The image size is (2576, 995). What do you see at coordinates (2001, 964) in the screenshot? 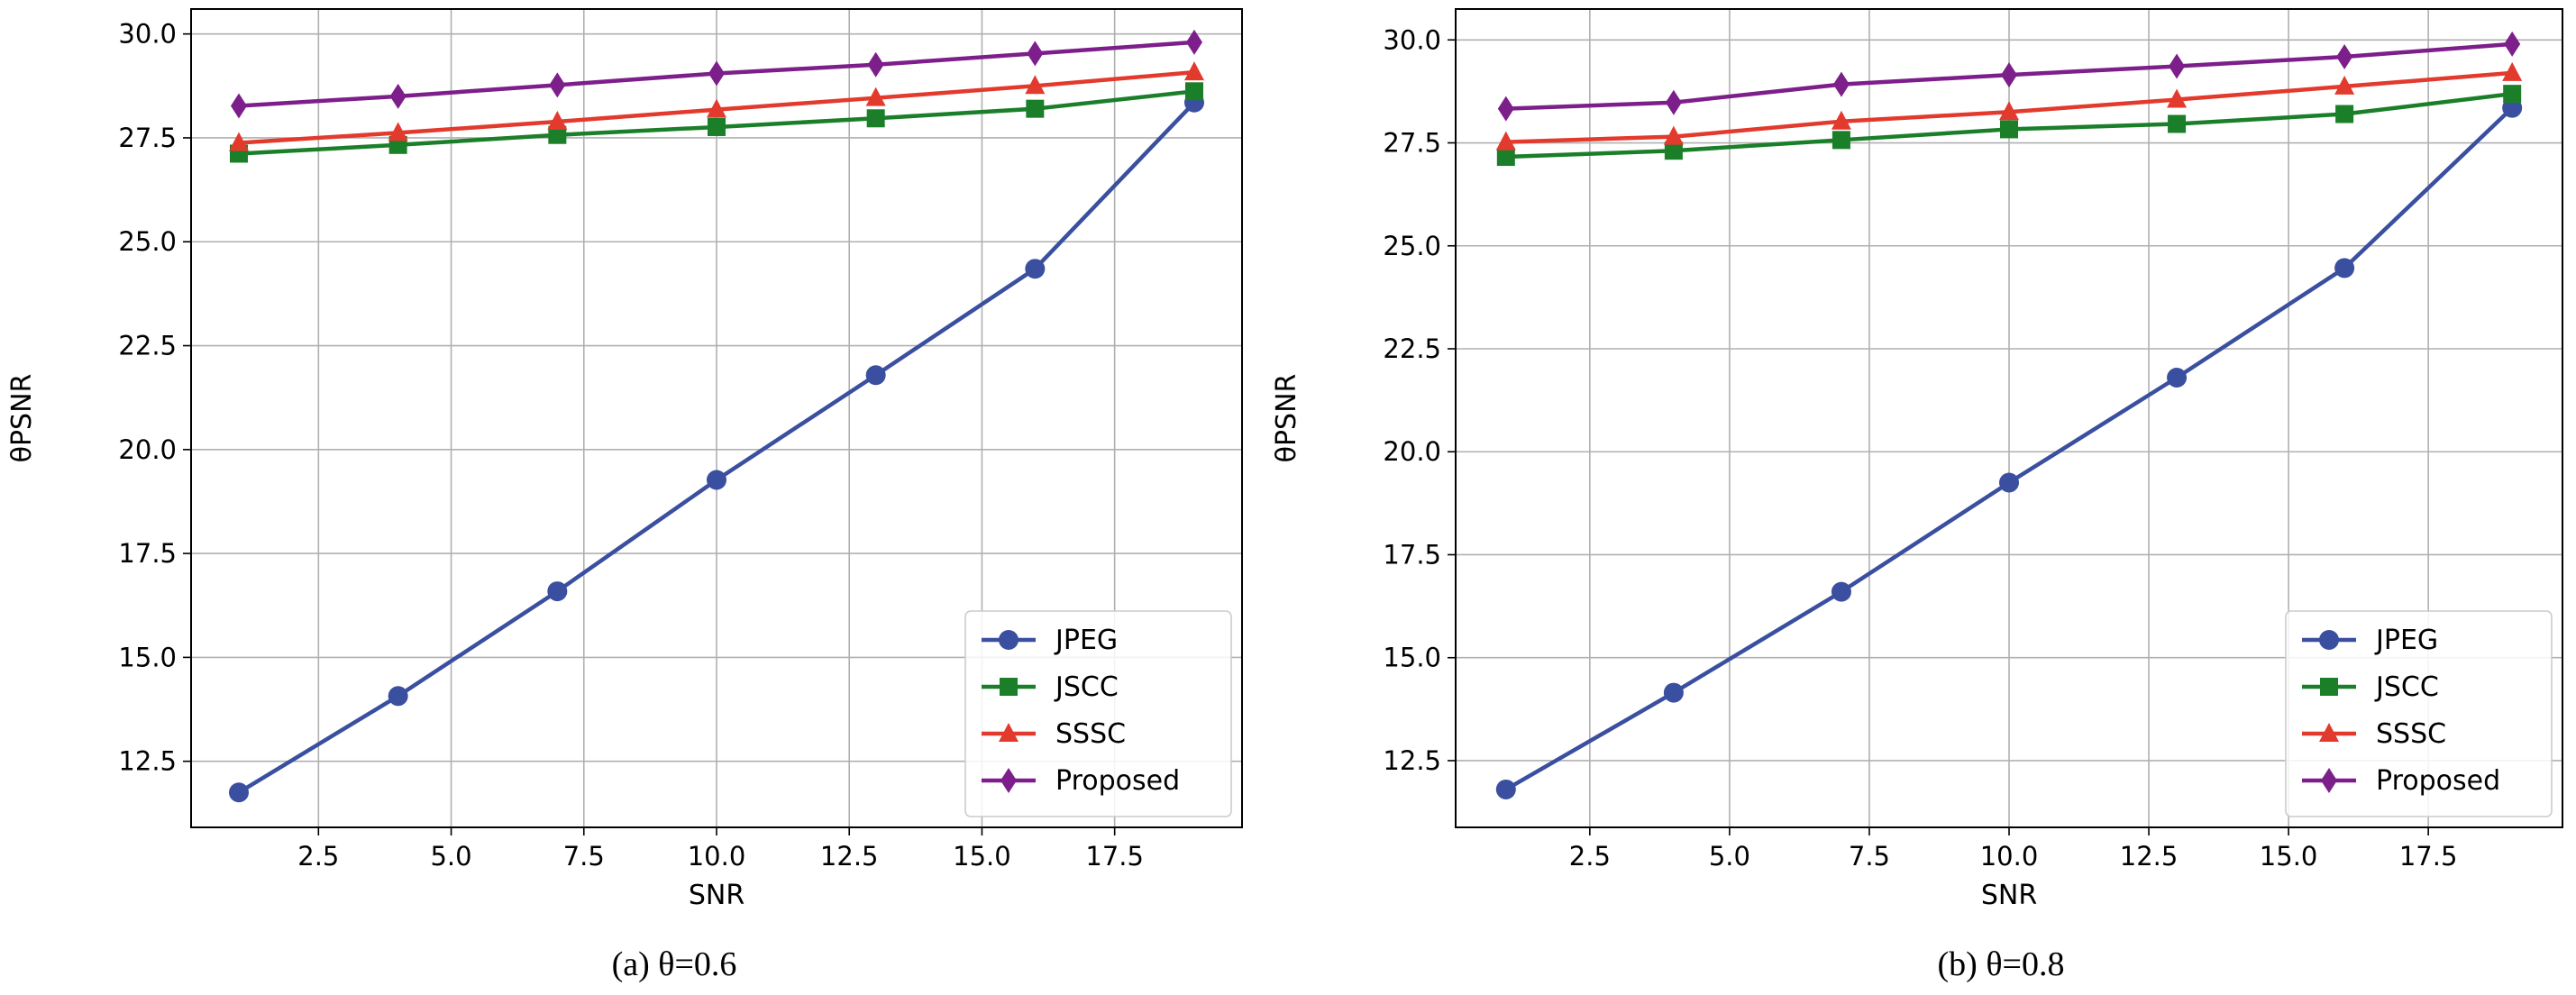
I see `panel-caption: (b) θ=0.8` at bounding box center [2001, 964].